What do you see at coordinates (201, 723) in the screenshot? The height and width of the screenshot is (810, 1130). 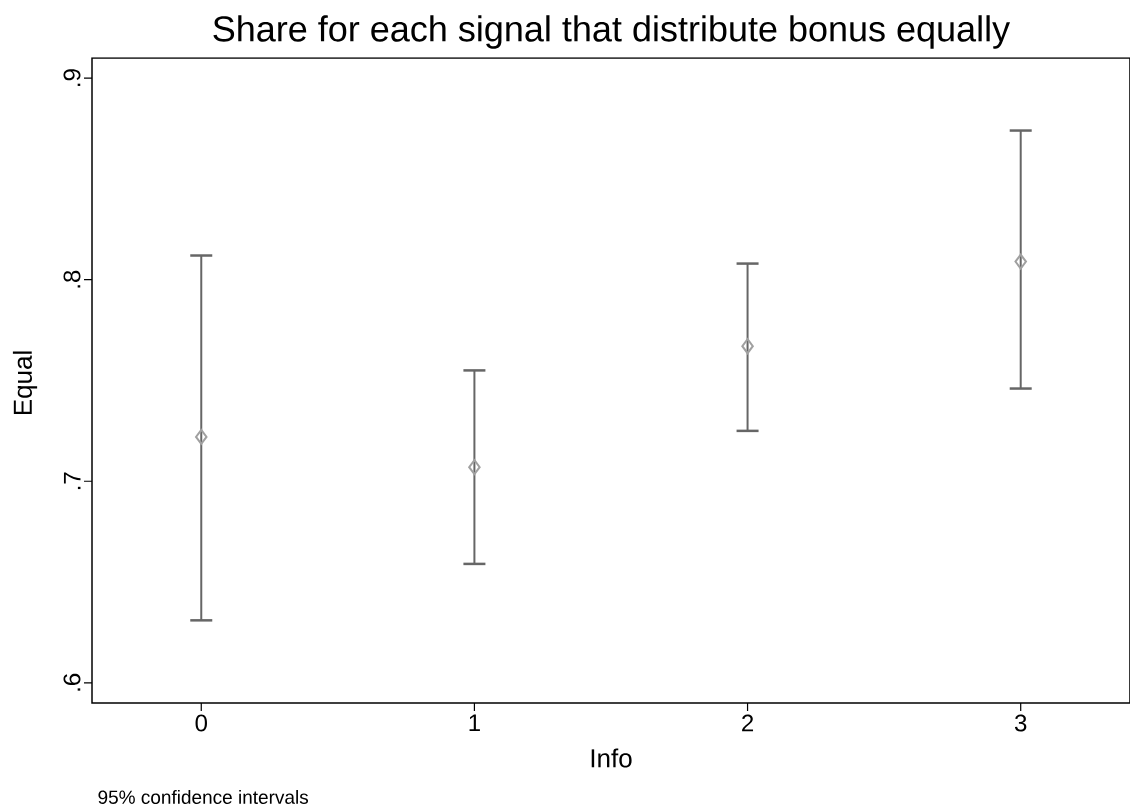 I see `x-tick-label: 0` at bounding box center [201, 723].